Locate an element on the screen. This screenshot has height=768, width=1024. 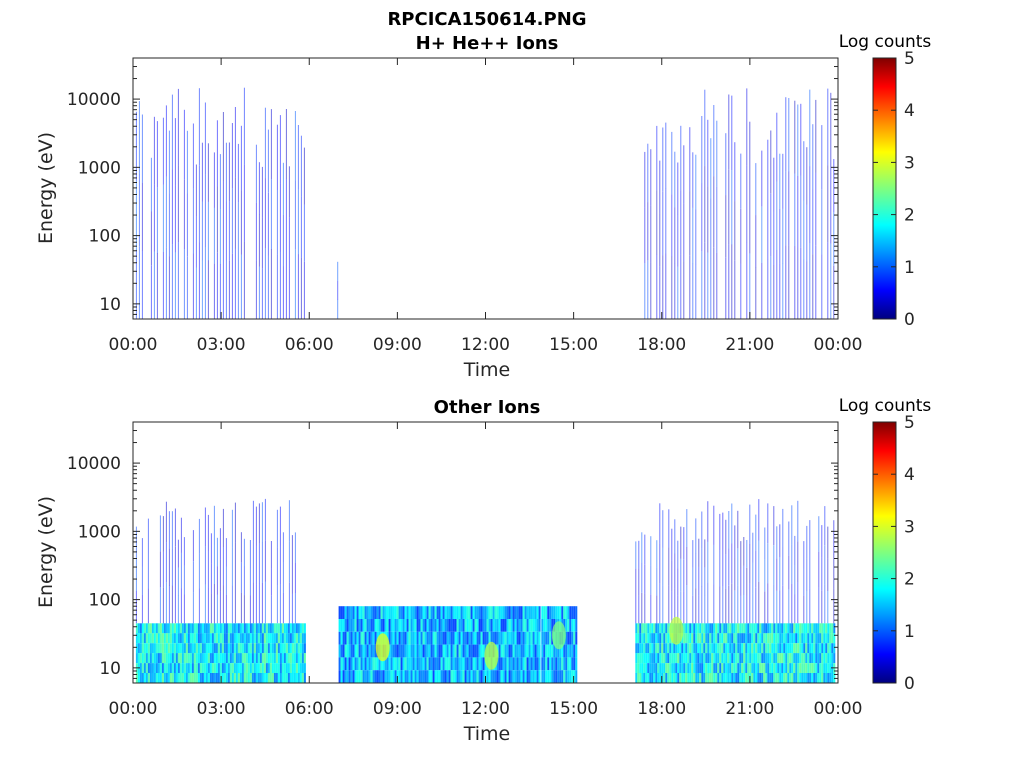
colorbar-label: Log counts is located at coordinates (885, 42).